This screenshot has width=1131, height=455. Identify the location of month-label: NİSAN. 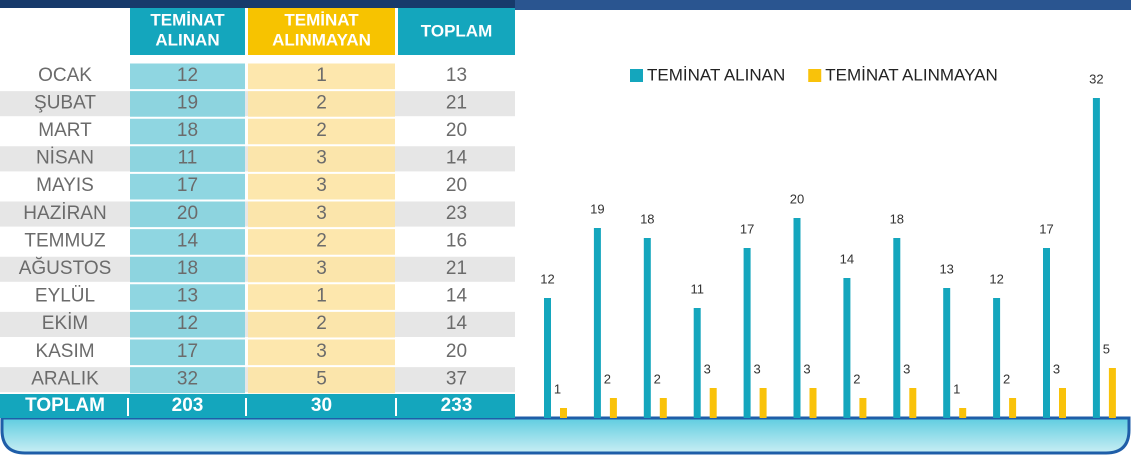
(65, 158).